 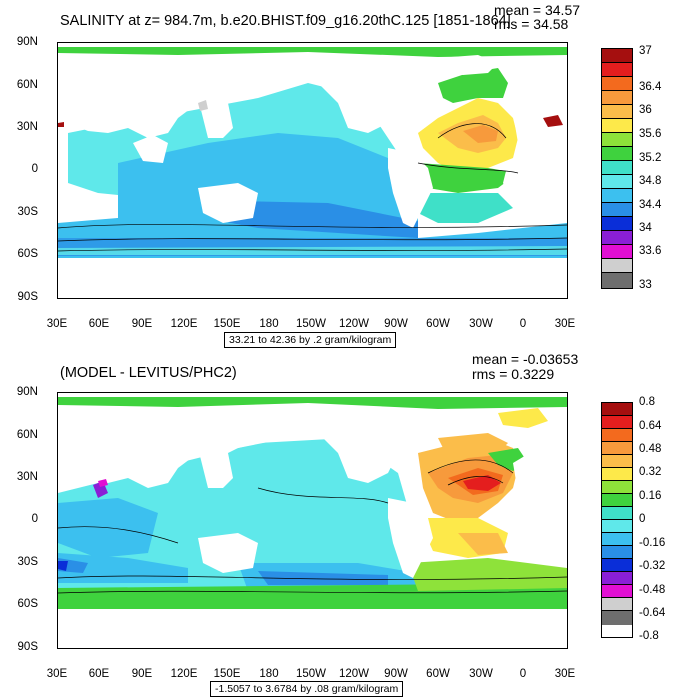 What do you see at coordinates (537, 10) in the screenshot?
I see `mean-value: mean = 34.57` at bounding box center [537, 10].